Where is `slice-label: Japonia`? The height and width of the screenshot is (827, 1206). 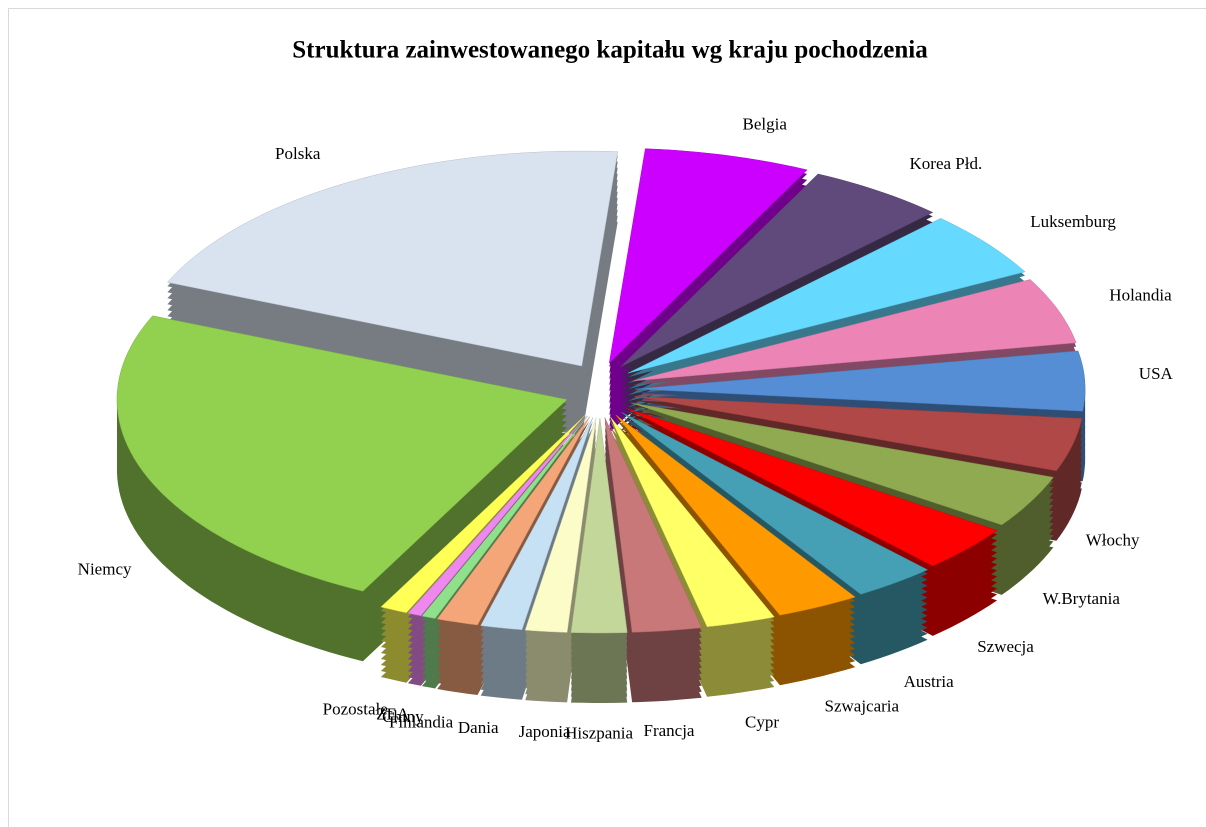
slice-label: Japonia is located at coordinates (545, 731).